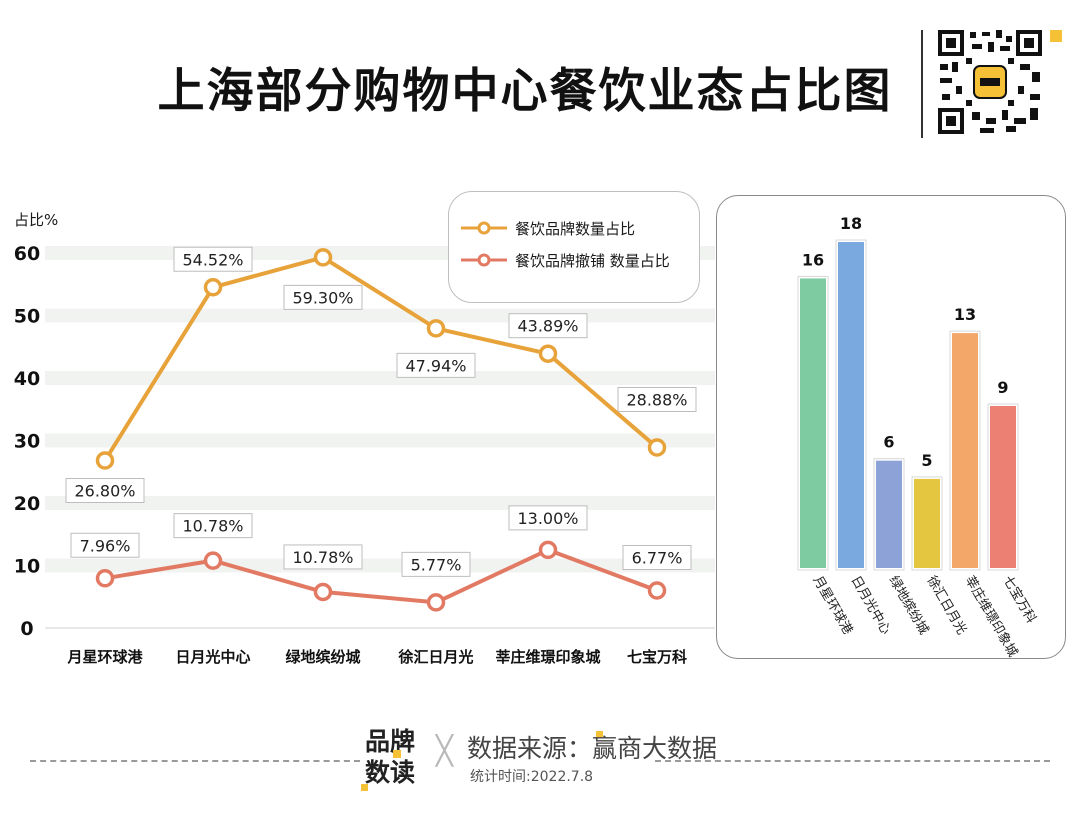 The image size is (1080, 835). Describe the element at coordinates (1002, 387) in the screenshot. I see `bar-value-label: 9` at that location.